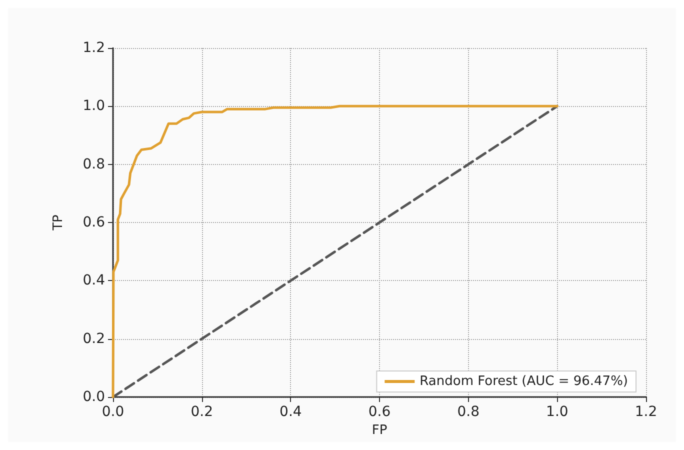 The width and height of the screenshot is (684, 450). Describe the element at coordinates (93, 397) in the screenshot. I see `y-tick-label: 0.0` at that location.